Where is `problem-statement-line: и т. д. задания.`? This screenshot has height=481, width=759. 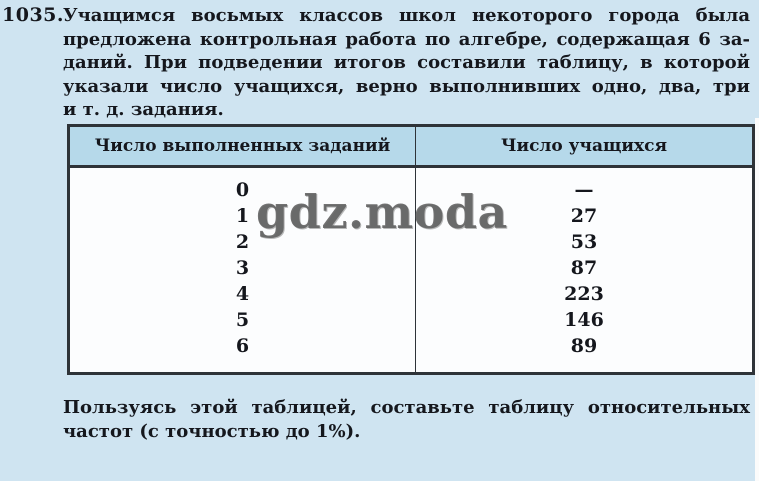 problem-statement-line: и т. д. задания. is located at coordinates (143, 109).